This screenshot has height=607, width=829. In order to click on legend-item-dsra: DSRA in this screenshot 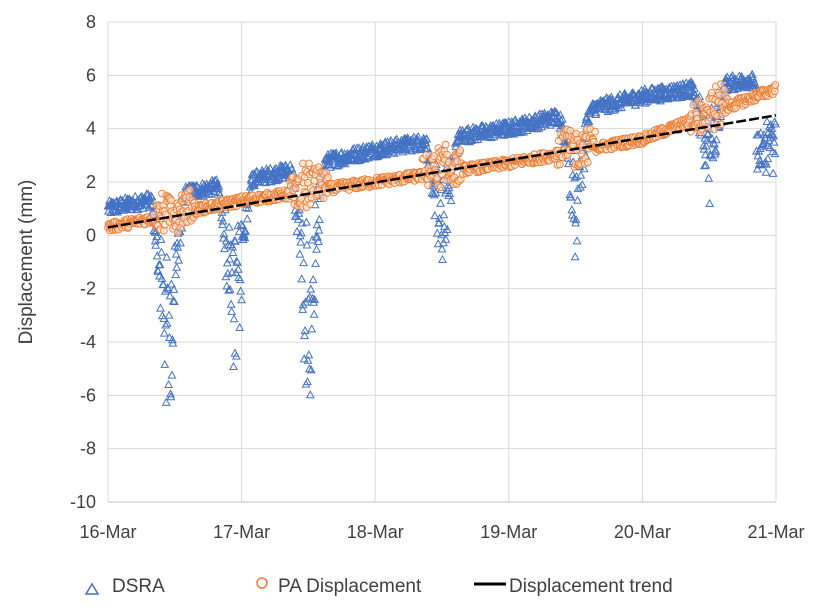, I will do `click(124, 586)`.